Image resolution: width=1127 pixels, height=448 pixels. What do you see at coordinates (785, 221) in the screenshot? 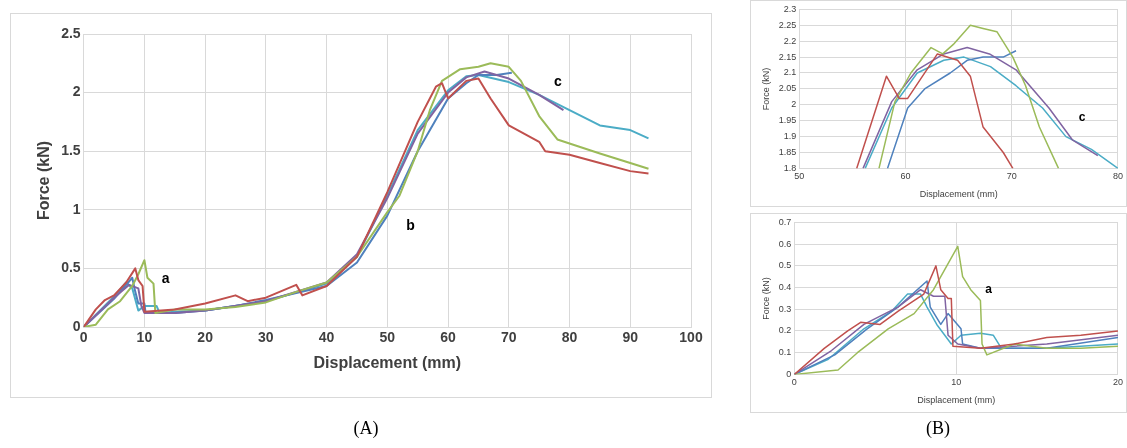
I see `y-tick-label: 0.7` at bounding box center [785, 221].